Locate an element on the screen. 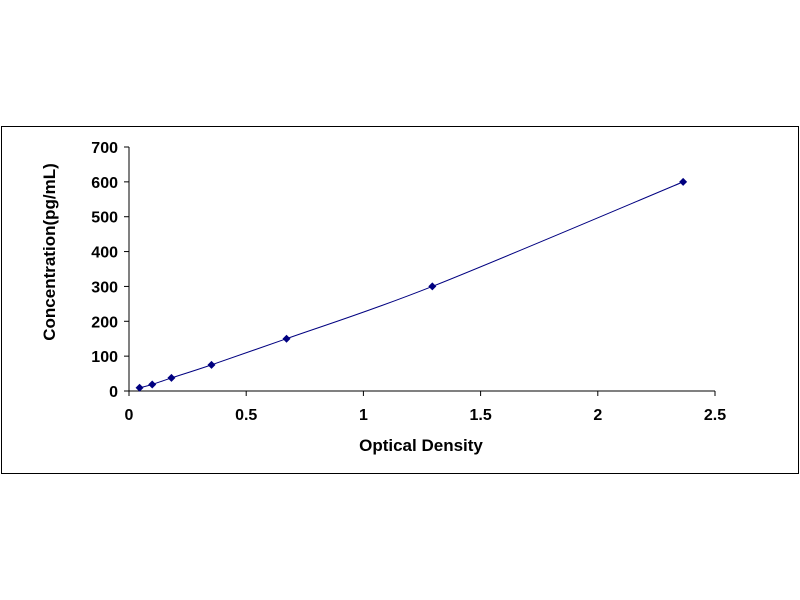 This screenshot has height=600, width=800. y-tick-label: 600 is located at coordinates (104, 183).